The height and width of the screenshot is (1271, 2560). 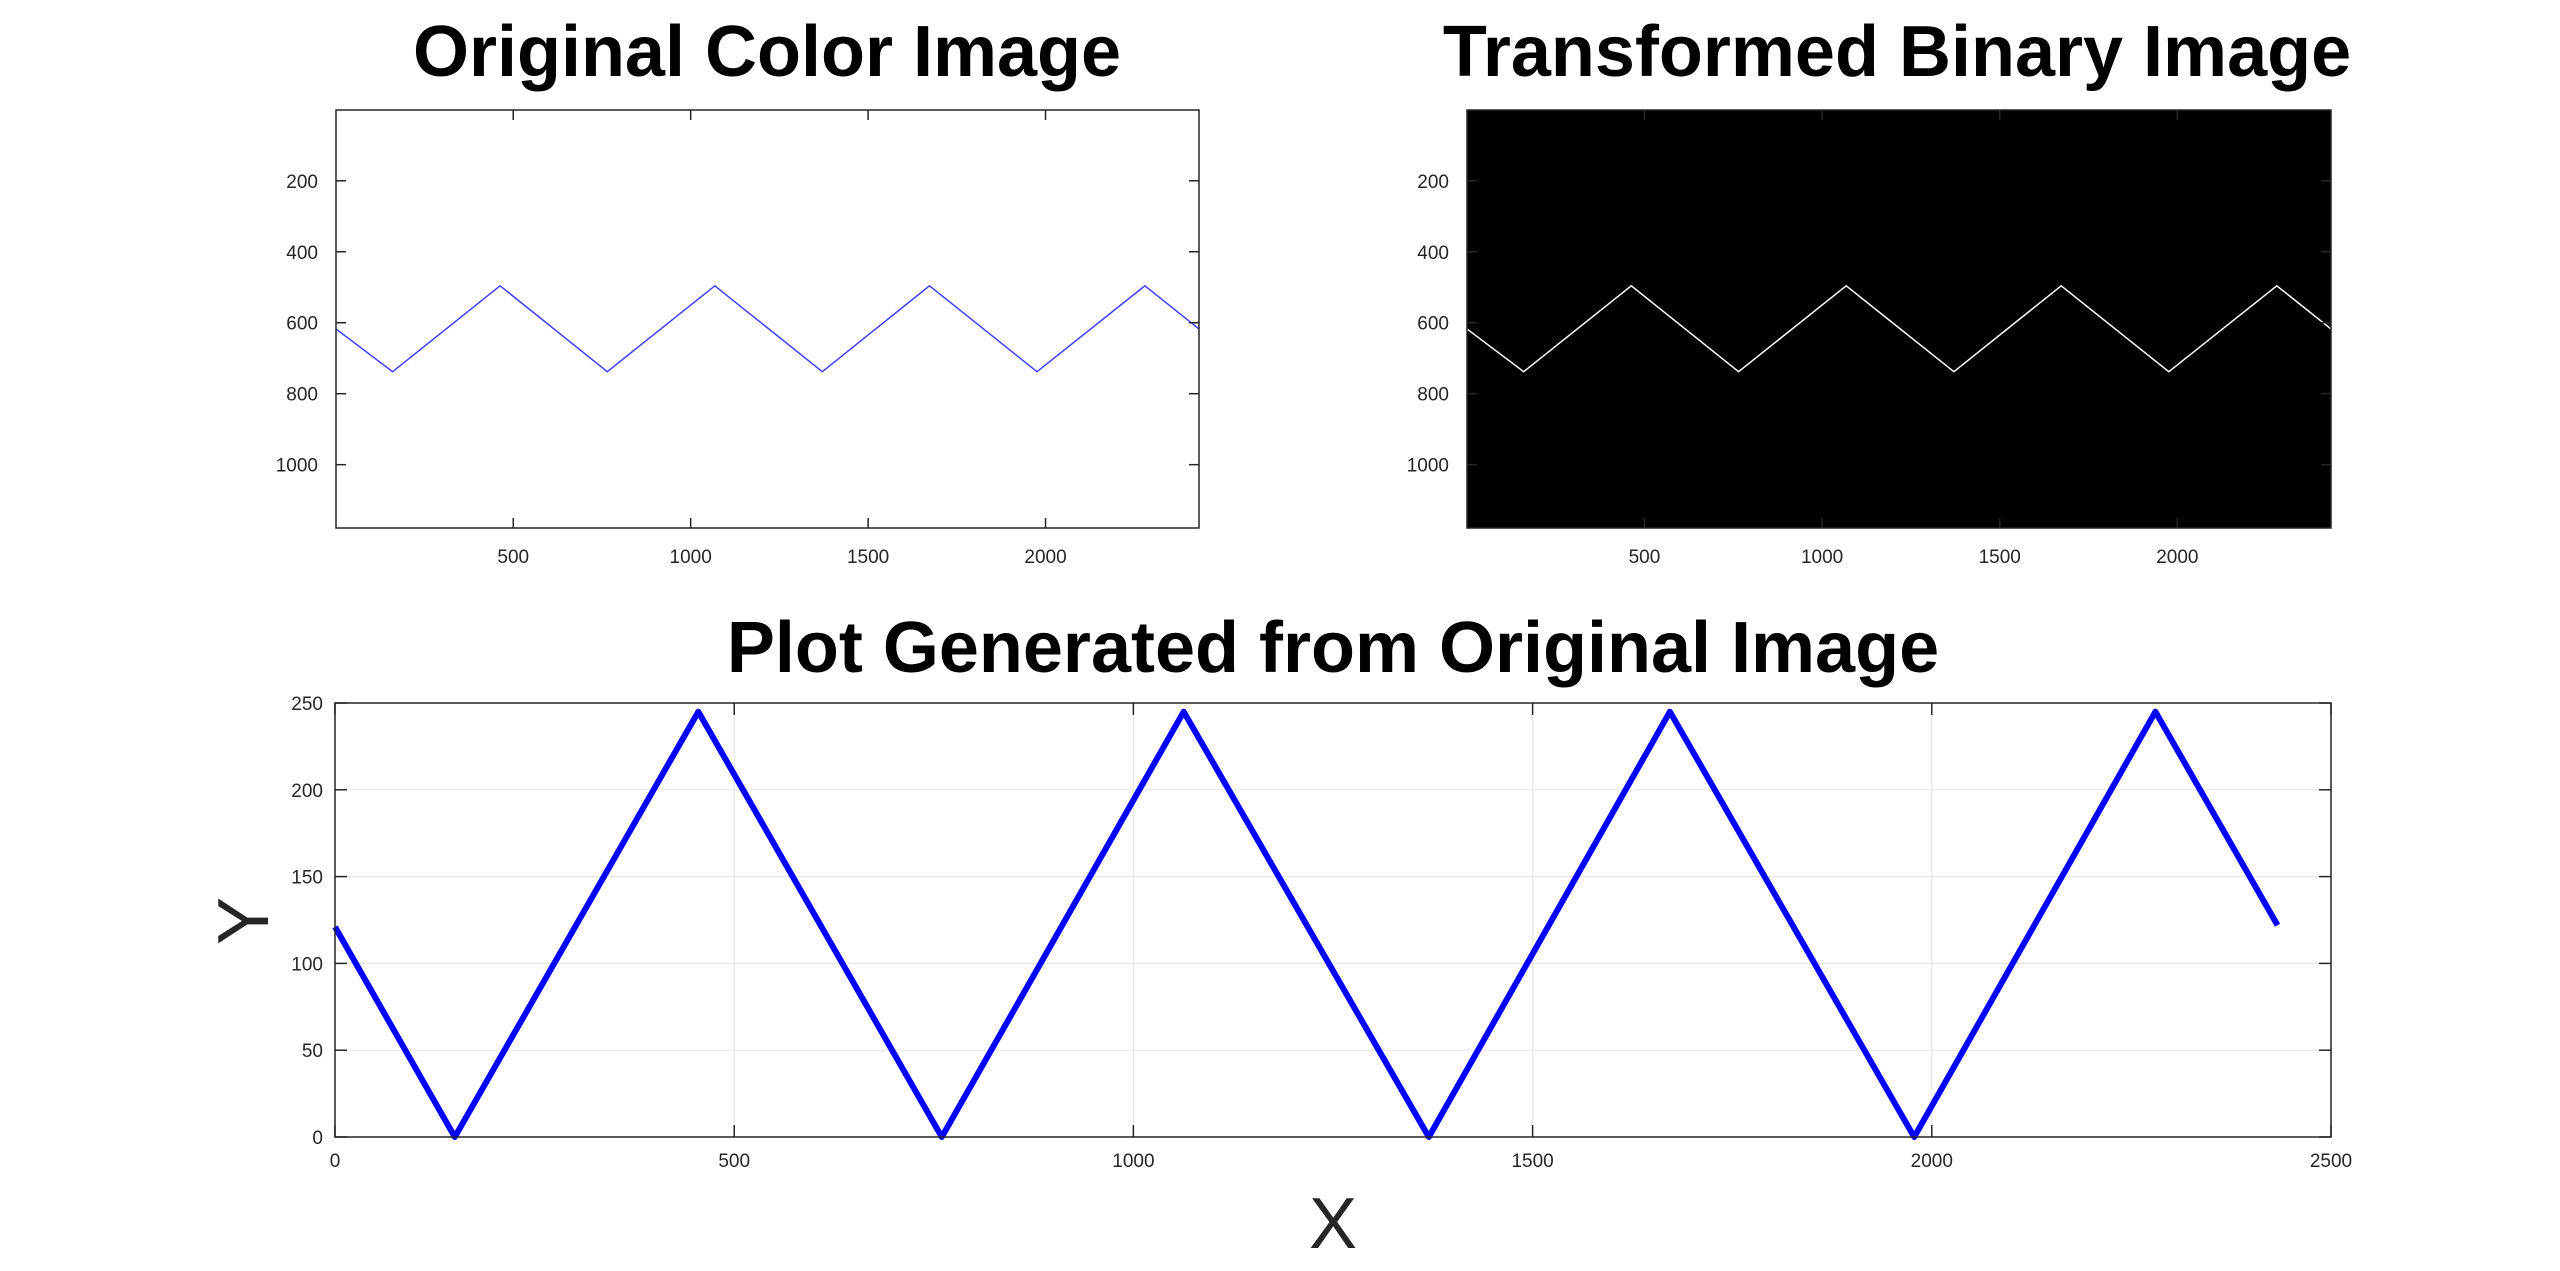 What do you see at coordinates (2331, 1161) in the screenshot?
I see `x-tick-label: 2500` at bounding box center [2331, 1161].